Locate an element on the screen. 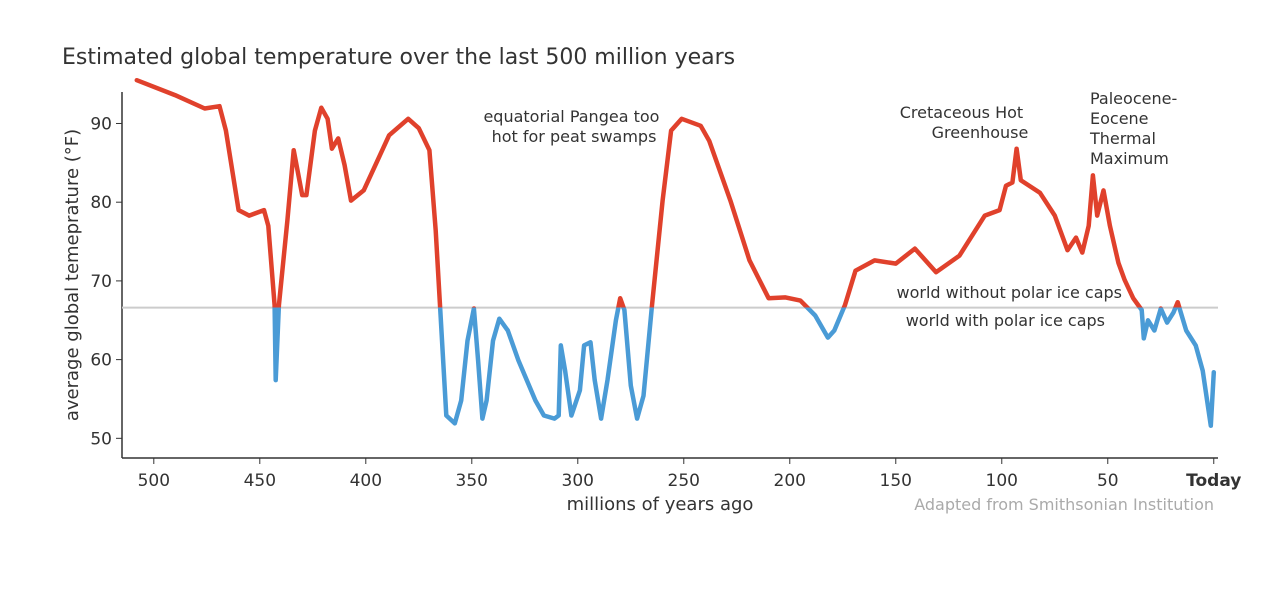 This screenshot has width=1280, height=594. x-tick-label: 250 is located at coordinates (684, 481).